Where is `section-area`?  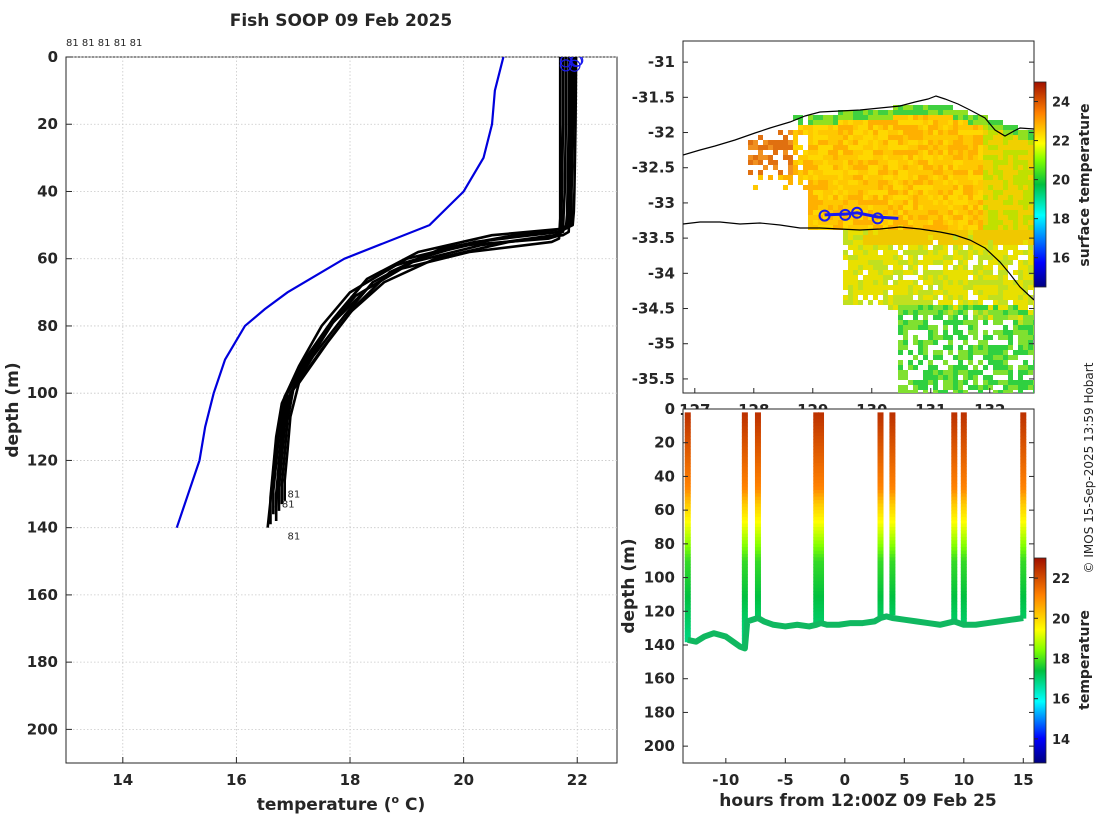 section-area is located at coordinates (858, 586).